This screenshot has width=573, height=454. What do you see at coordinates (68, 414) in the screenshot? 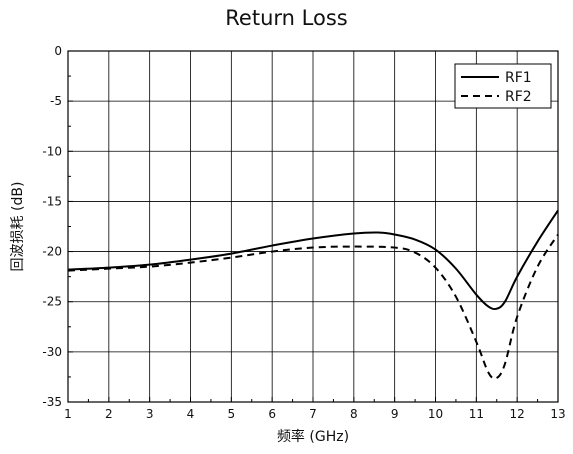
I see `x-tick-label: 1` at bounding box center [68, 414].